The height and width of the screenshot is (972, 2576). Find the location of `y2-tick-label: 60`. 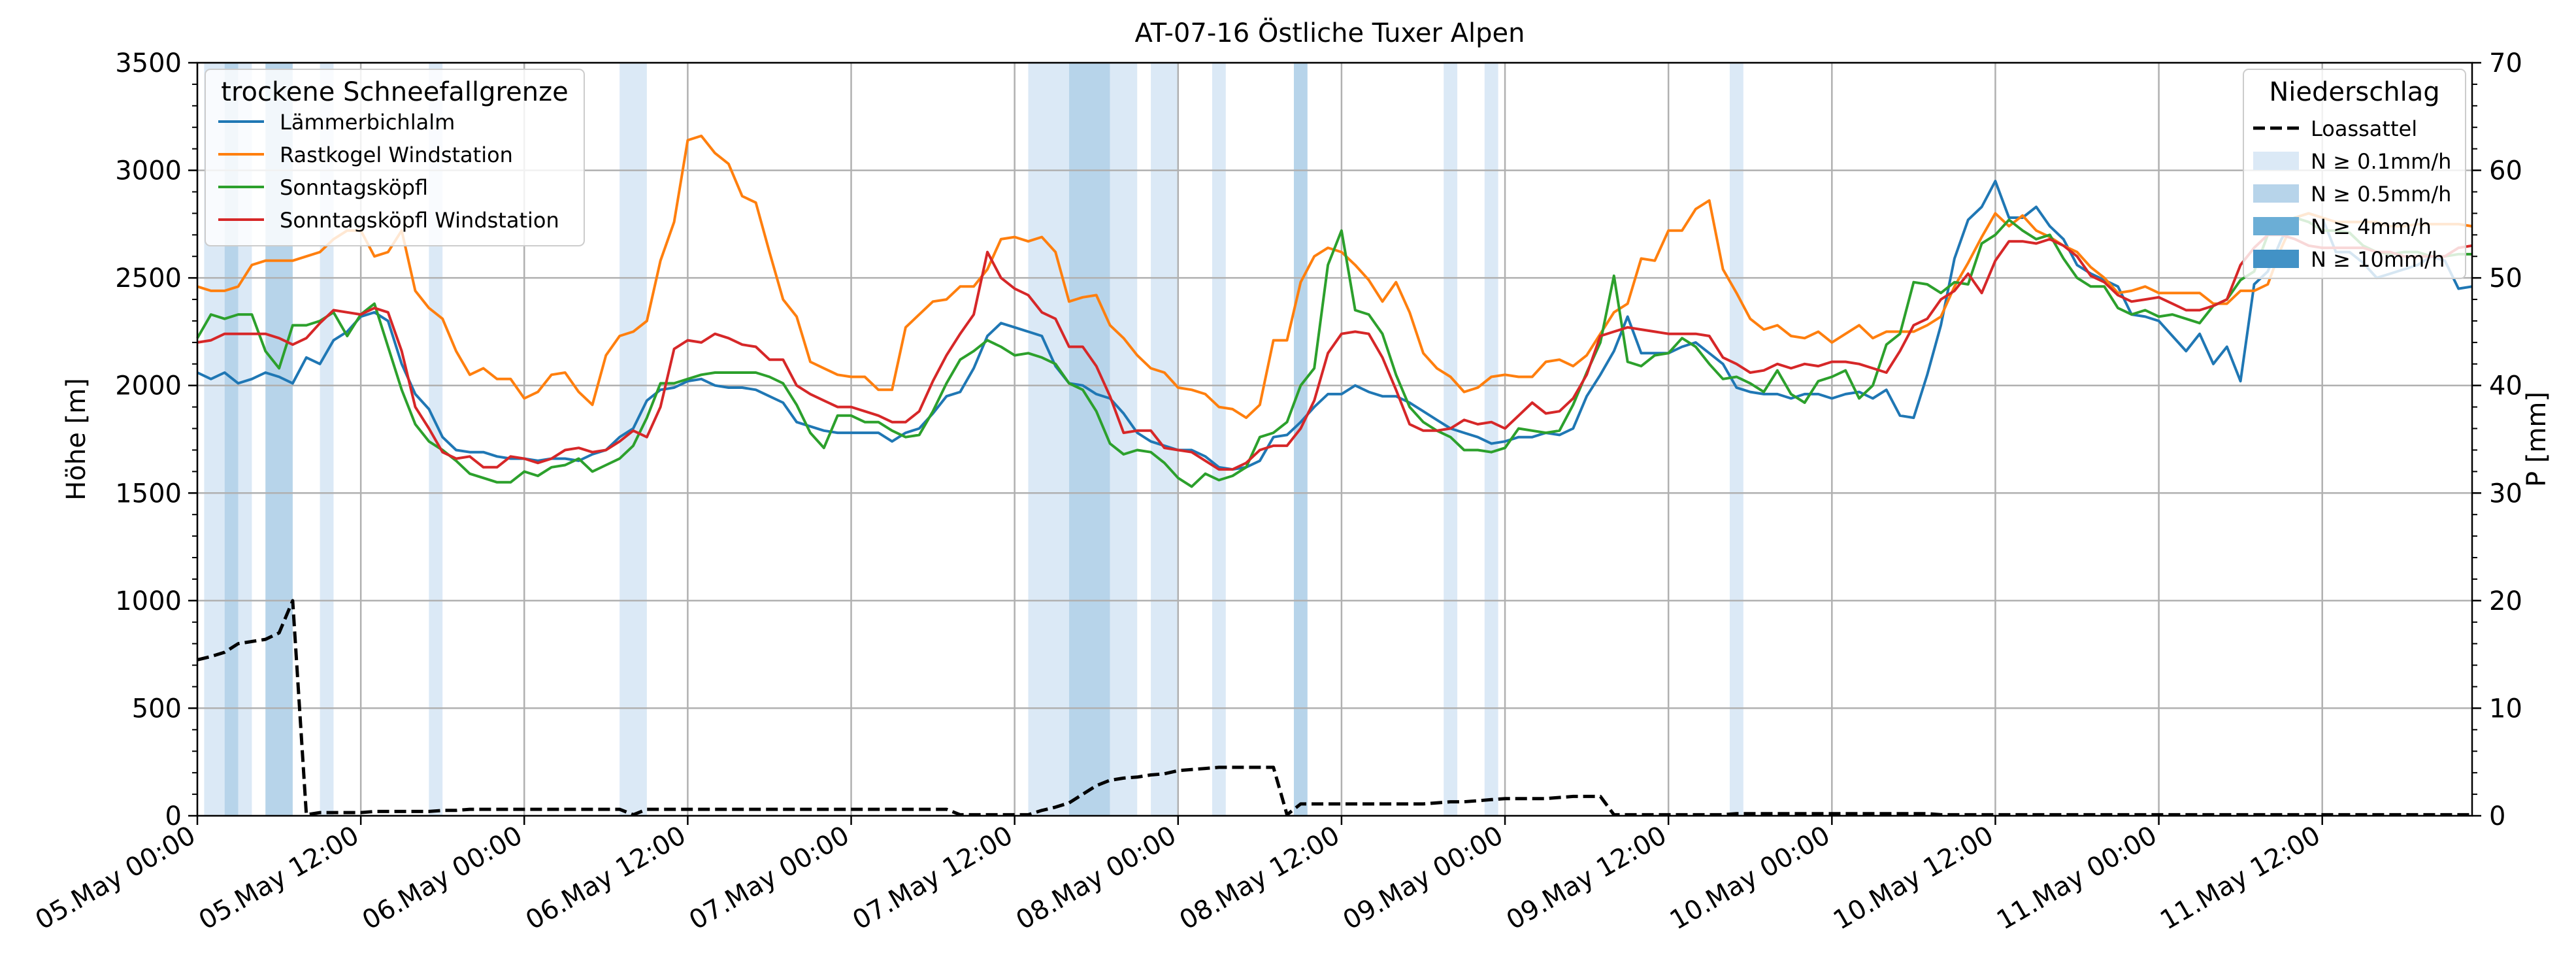

y2-tick-label: 60 is located at coordinates (2505, 171).